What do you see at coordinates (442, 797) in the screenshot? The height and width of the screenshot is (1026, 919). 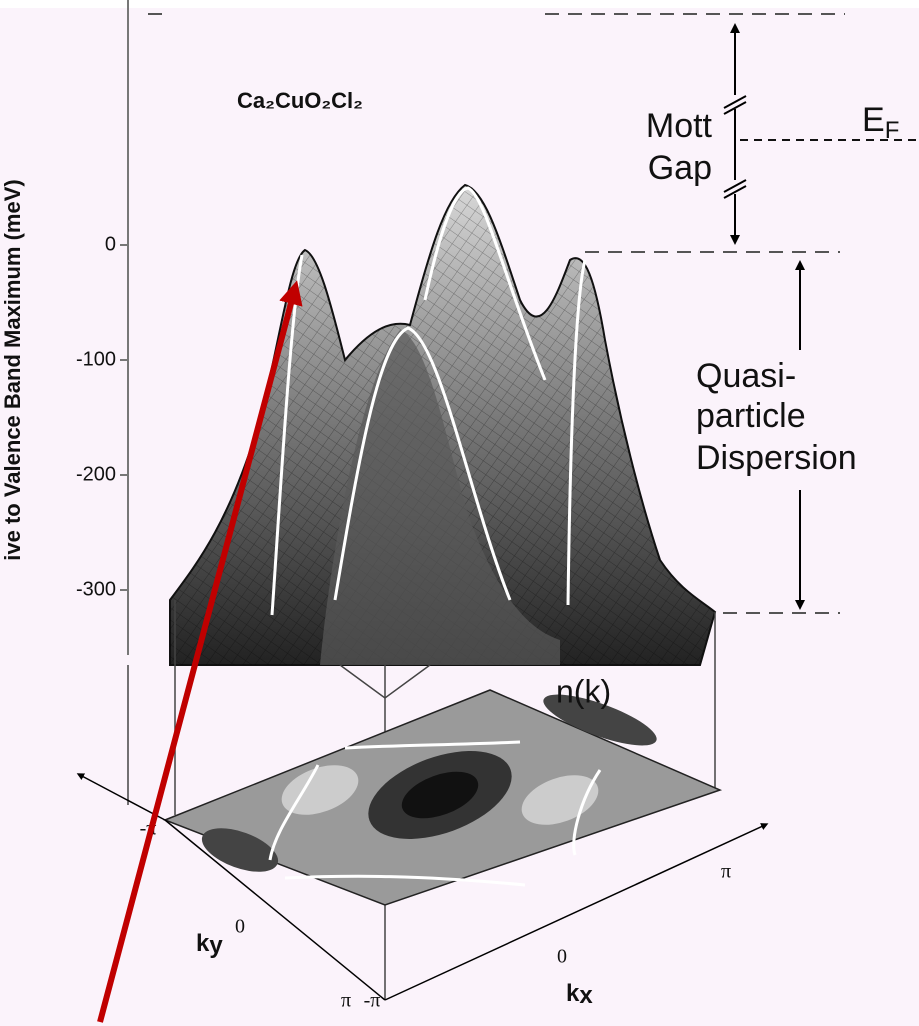 I see `nk-plane` at bounding box center [442, 797].